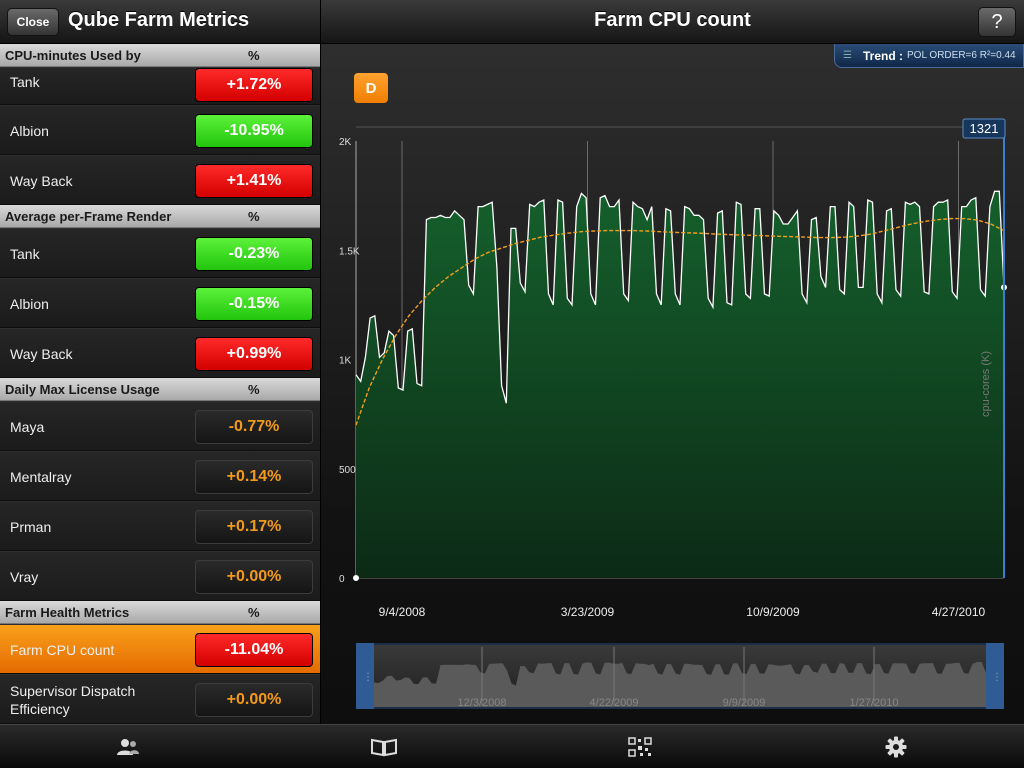 Image resolution: width=1024 pixels, height=768 pixels. I want to click on y-tick-label: 1.5K, so click(349, 251).